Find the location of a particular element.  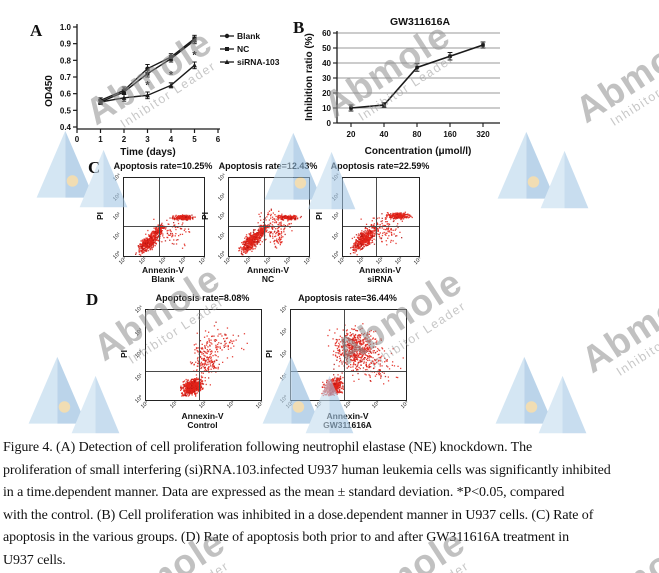

svg-text: 60 is located at coordinates (326, 33).